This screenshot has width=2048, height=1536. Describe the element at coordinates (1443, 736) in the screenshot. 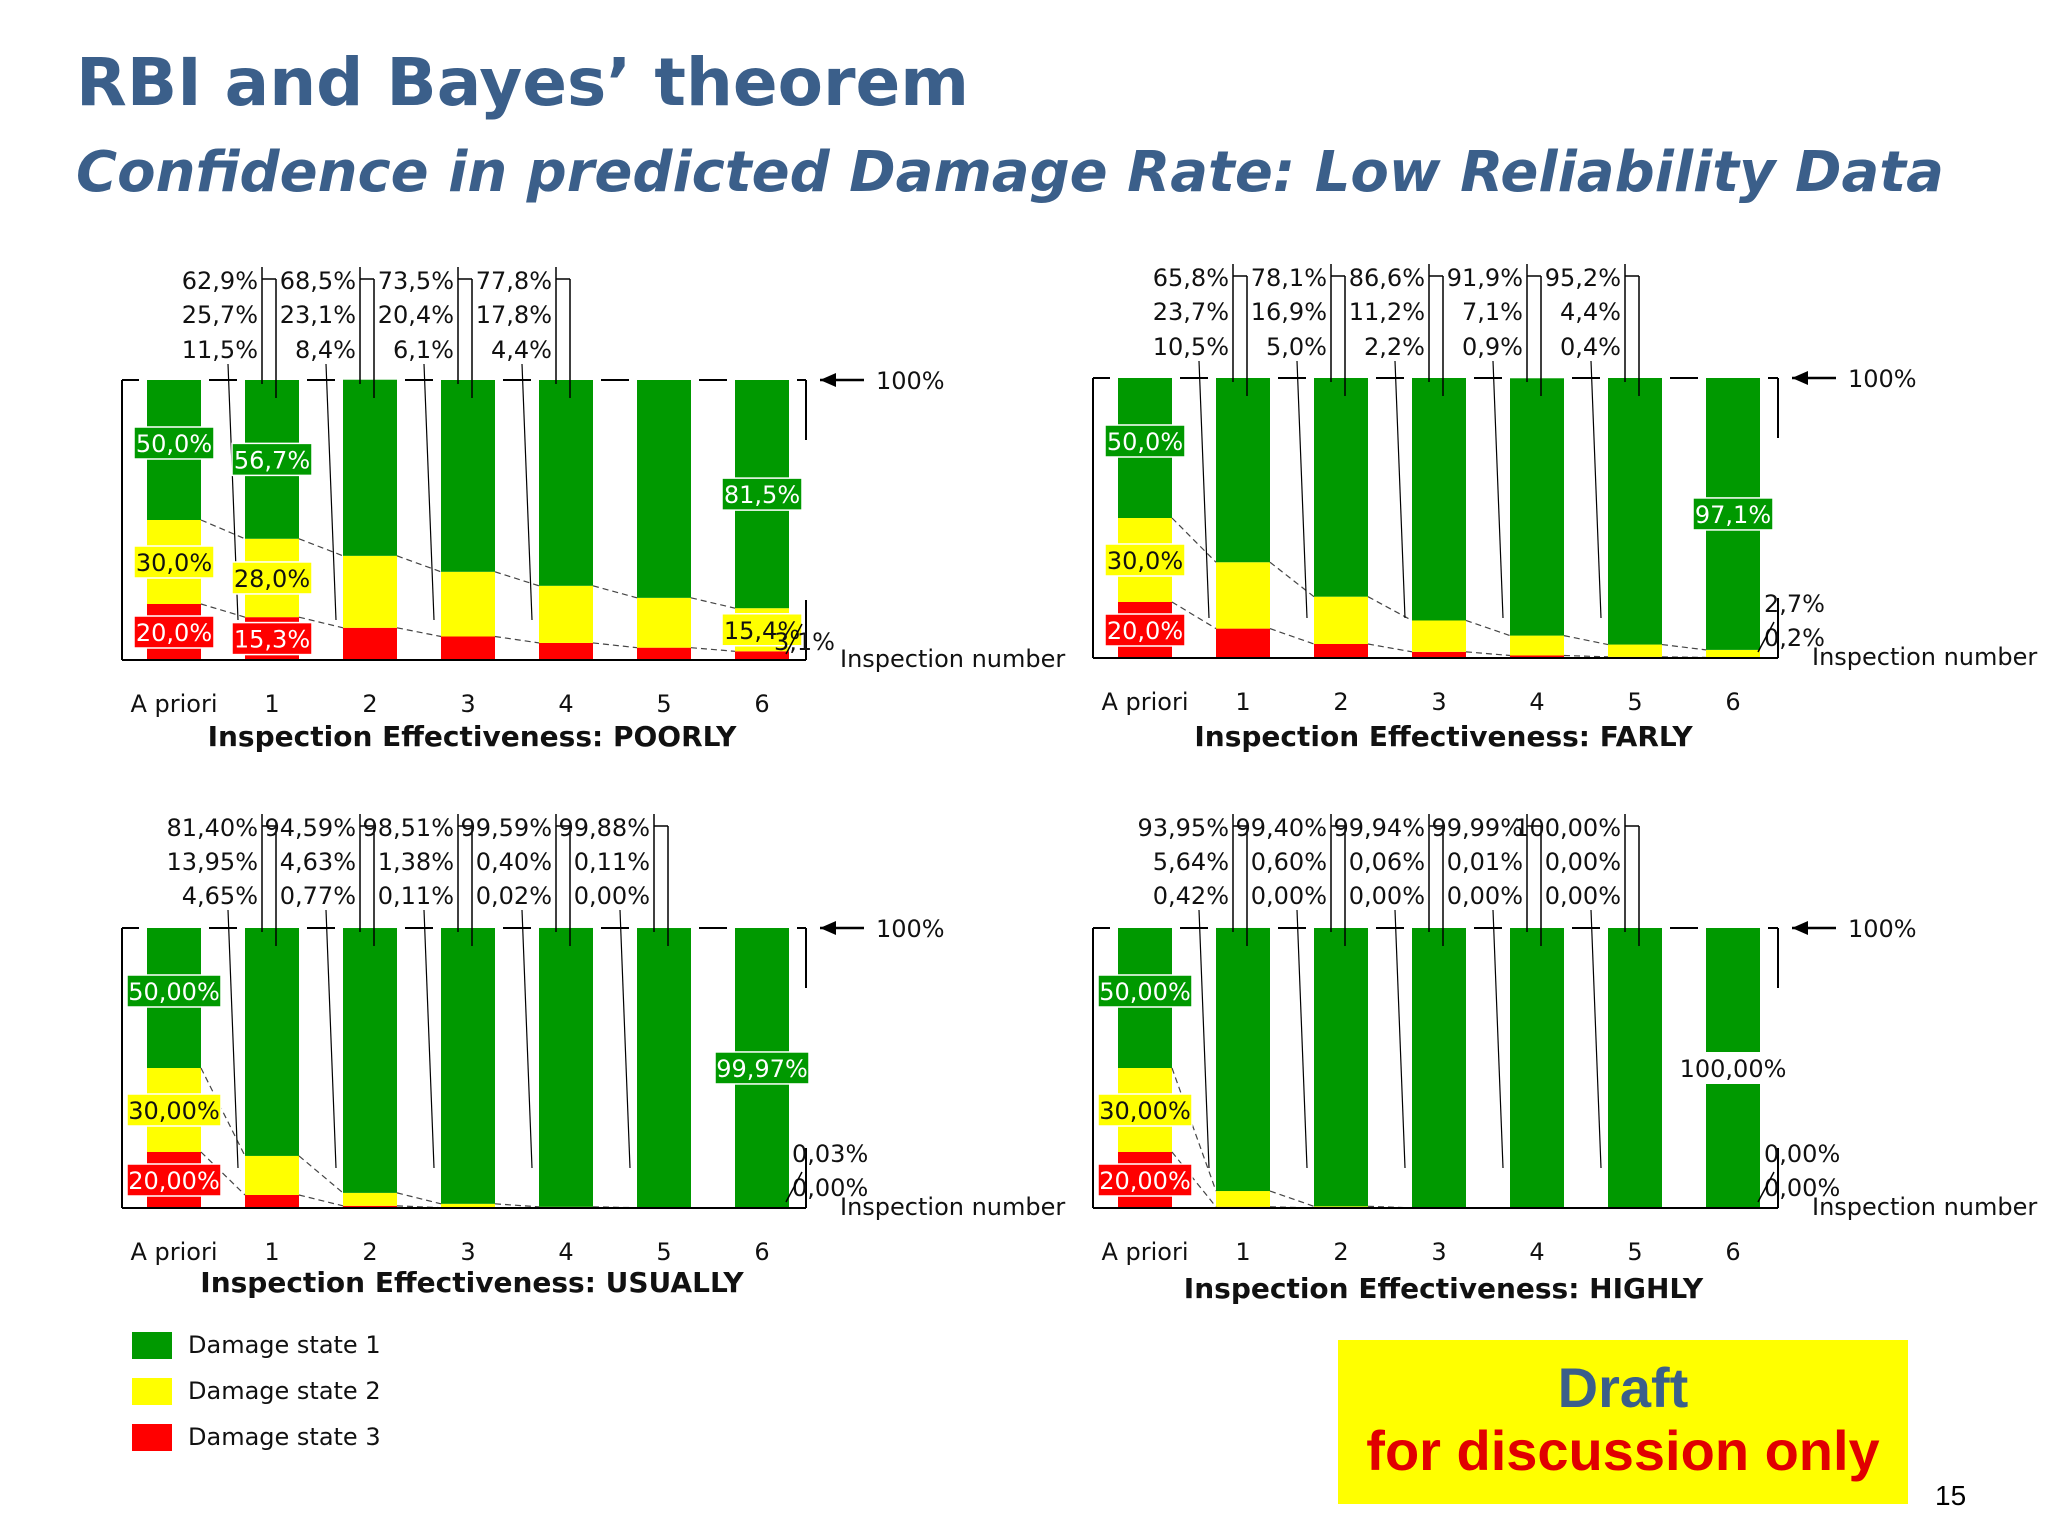

I see `chart-title: Inspection Effectiveness: FARLY` at that location.